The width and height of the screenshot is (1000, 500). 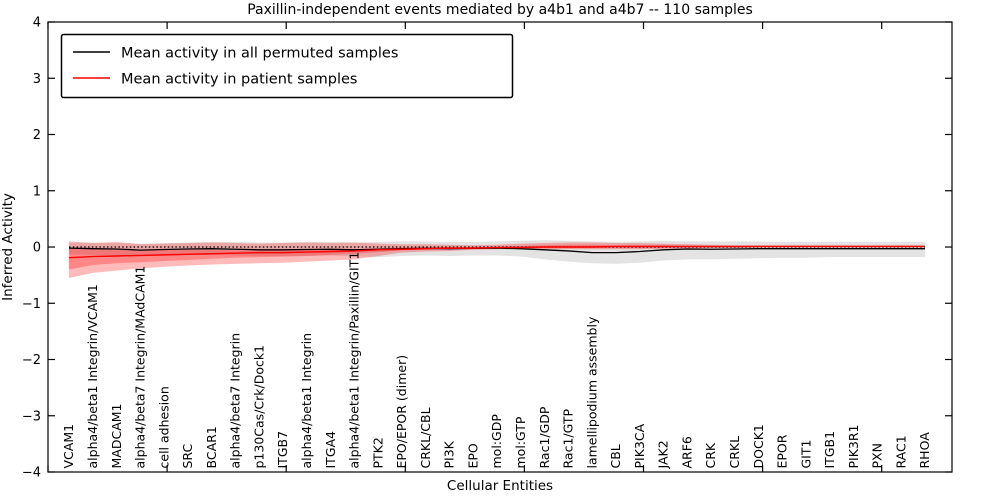 What do you see at coordinates (306, 401) in the screenshot?
I see `x-category-label: alpha4/beta1 Integrin` at bounding box center [306, 401].